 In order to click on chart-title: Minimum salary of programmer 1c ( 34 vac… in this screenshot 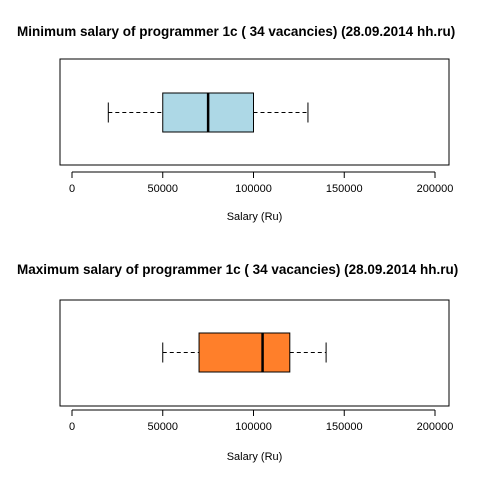, I will do `click(236, 31)`.